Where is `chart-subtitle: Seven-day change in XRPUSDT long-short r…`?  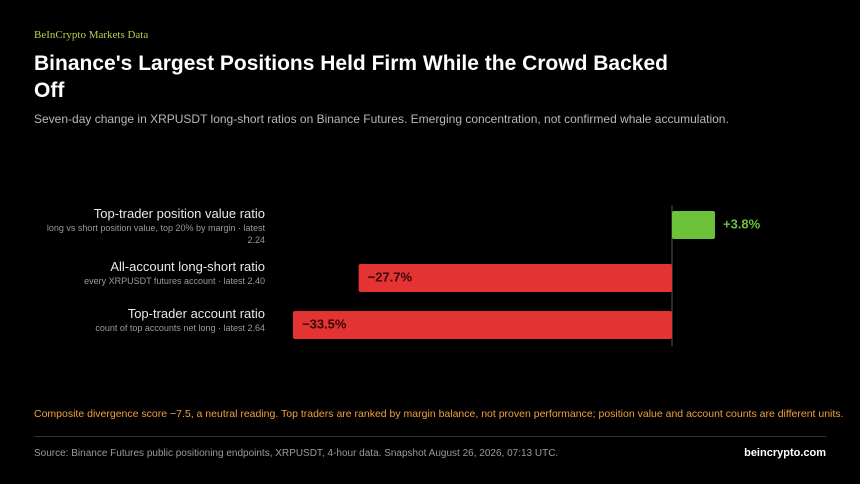
chart-subtitle: Seven-day change in XRPUSDT long-short r… is located at coordinates (381, 119).